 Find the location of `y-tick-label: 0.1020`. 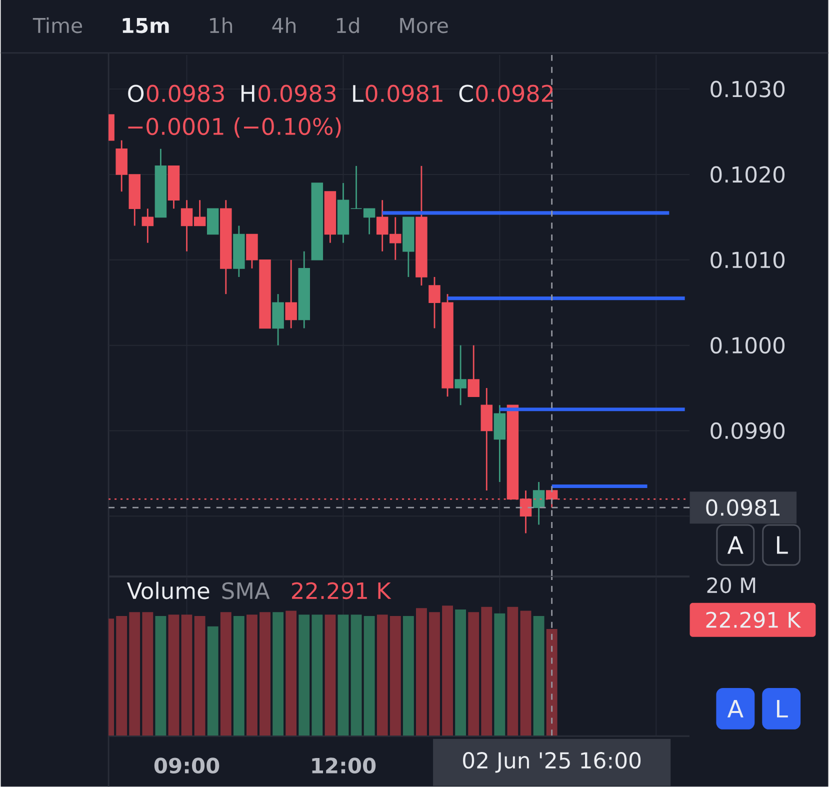

y-tick-label: 0.1020 is located at coordinates (747, 174).